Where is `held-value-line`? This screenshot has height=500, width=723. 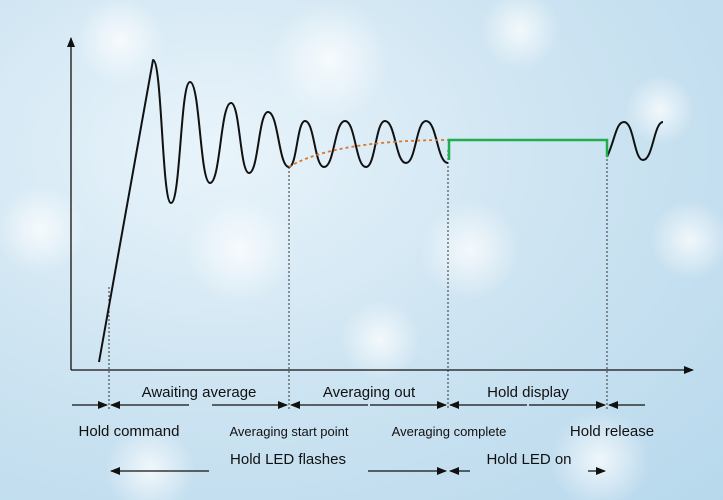
held-value-line is located at coordinates (528, 149).